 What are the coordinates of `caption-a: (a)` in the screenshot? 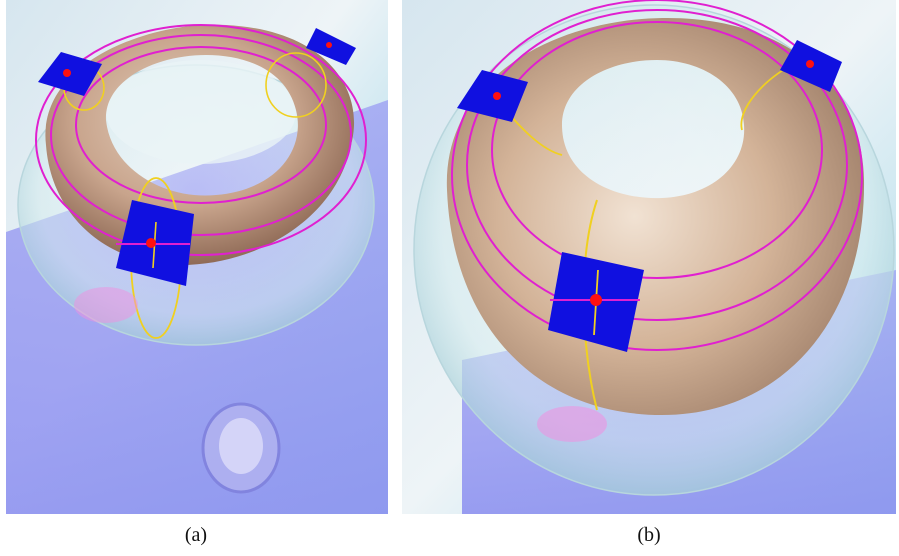 It's located at (196, 535).